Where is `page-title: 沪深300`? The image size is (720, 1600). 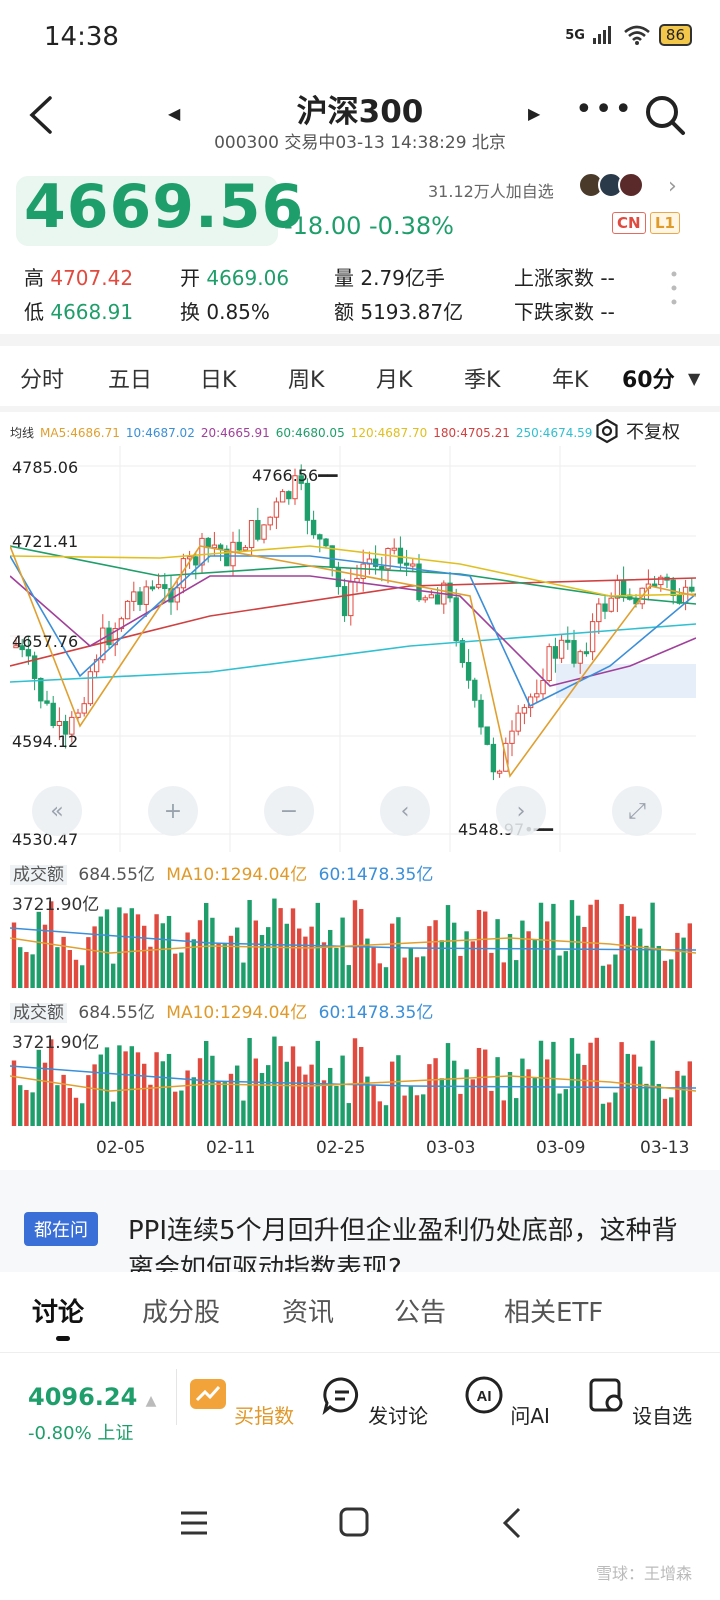 page-title: 沪深300 is located at coordinates (360, 112).